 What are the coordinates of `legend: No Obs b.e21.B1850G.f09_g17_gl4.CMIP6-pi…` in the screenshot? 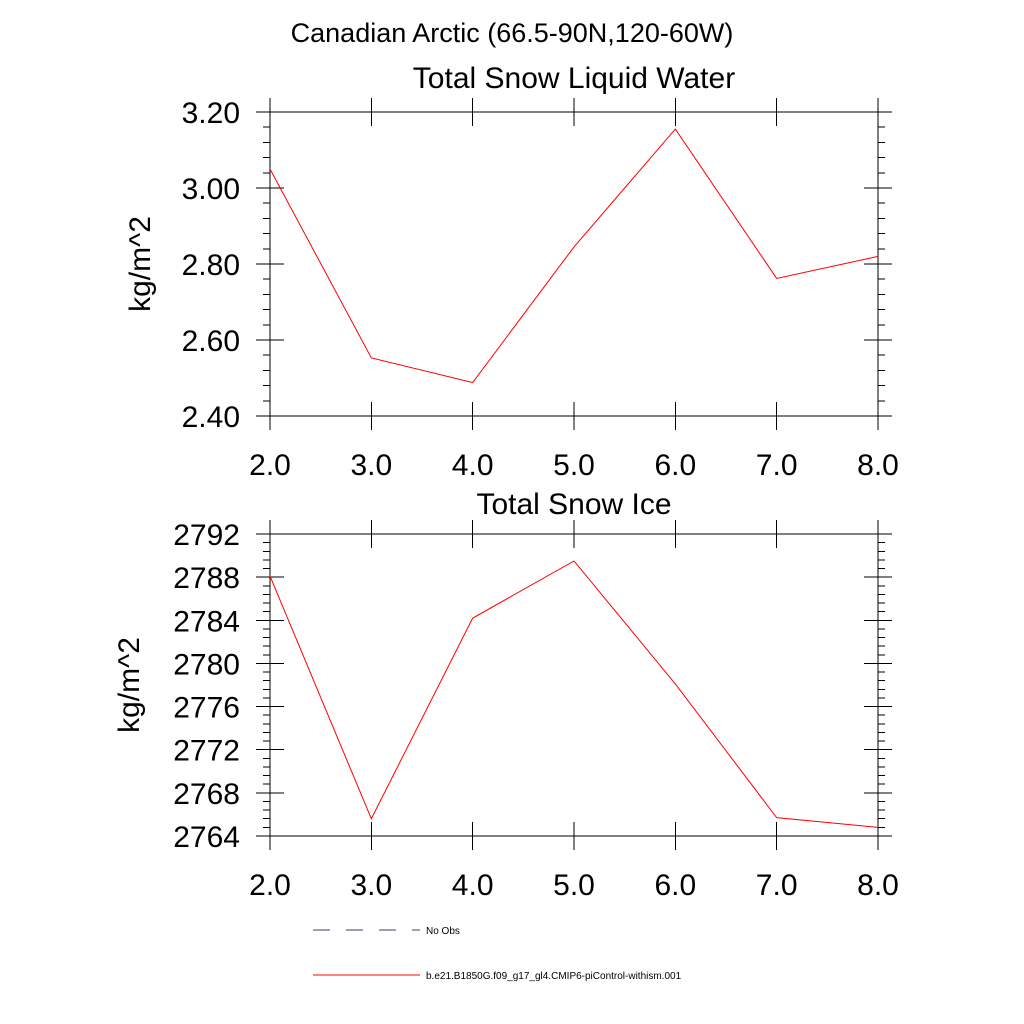 It's located at (497, 954).